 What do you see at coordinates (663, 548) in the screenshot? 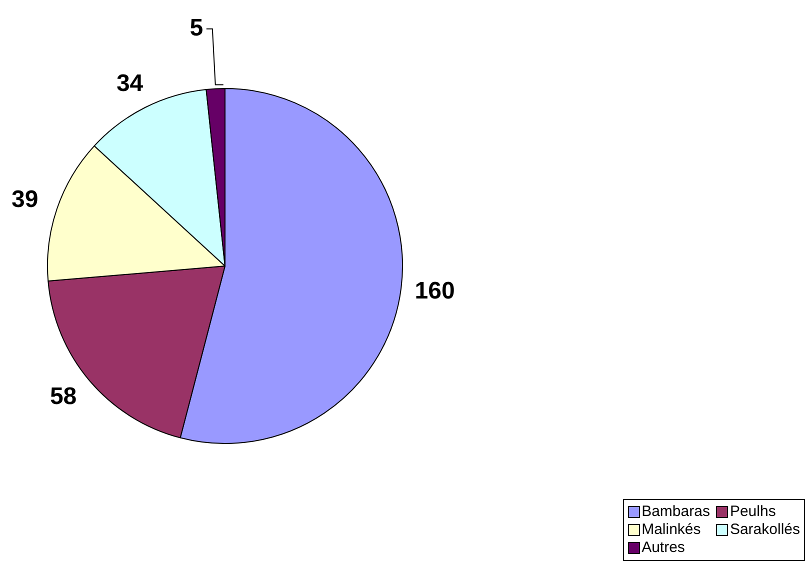
I see `legend-label: Autres` at bounding box center [663, 548].